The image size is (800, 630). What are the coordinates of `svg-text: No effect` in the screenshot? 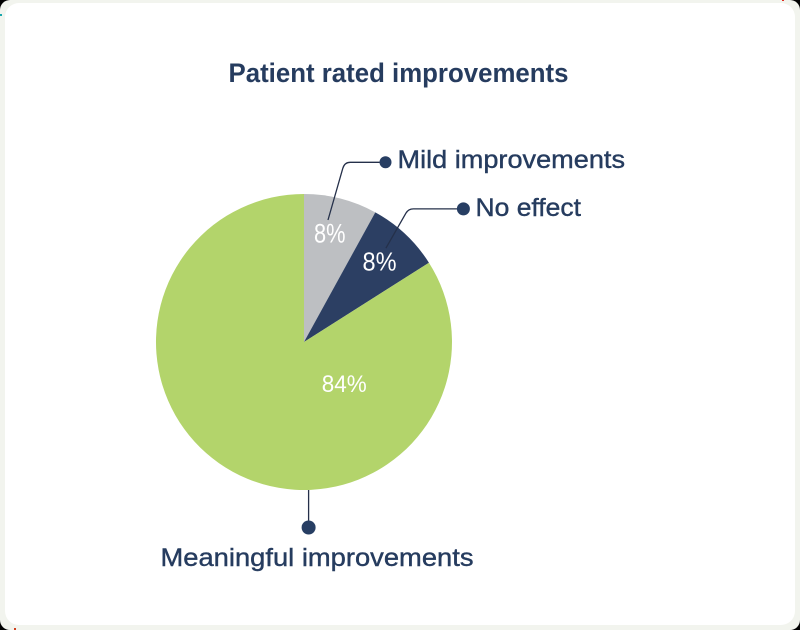 It's located at (529, 208).